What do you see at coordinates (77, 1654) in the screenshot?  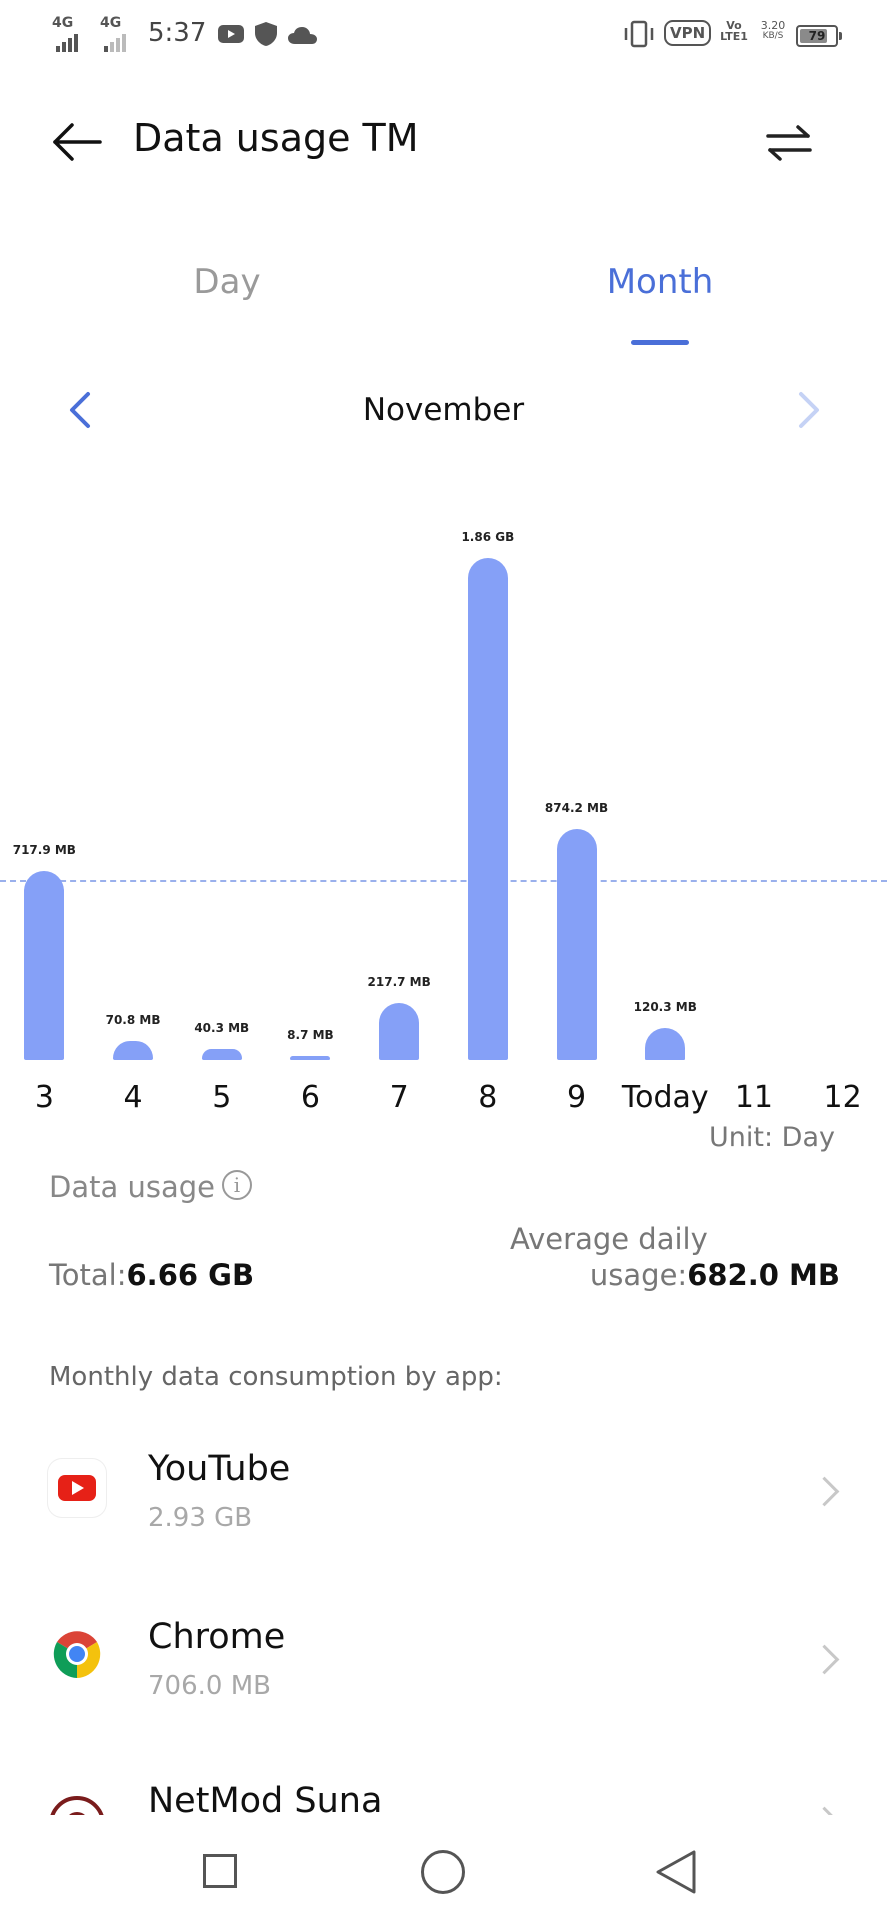 I see `chrome-icon` at bounding box center [77, 1654].